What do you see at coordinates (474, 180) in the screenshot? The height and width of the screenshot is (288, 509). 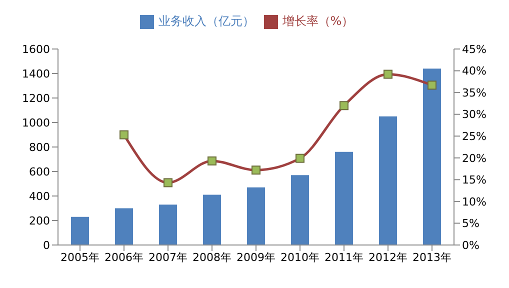 I see `y2-tick-label: 15%` at bounding box center [474, 180].